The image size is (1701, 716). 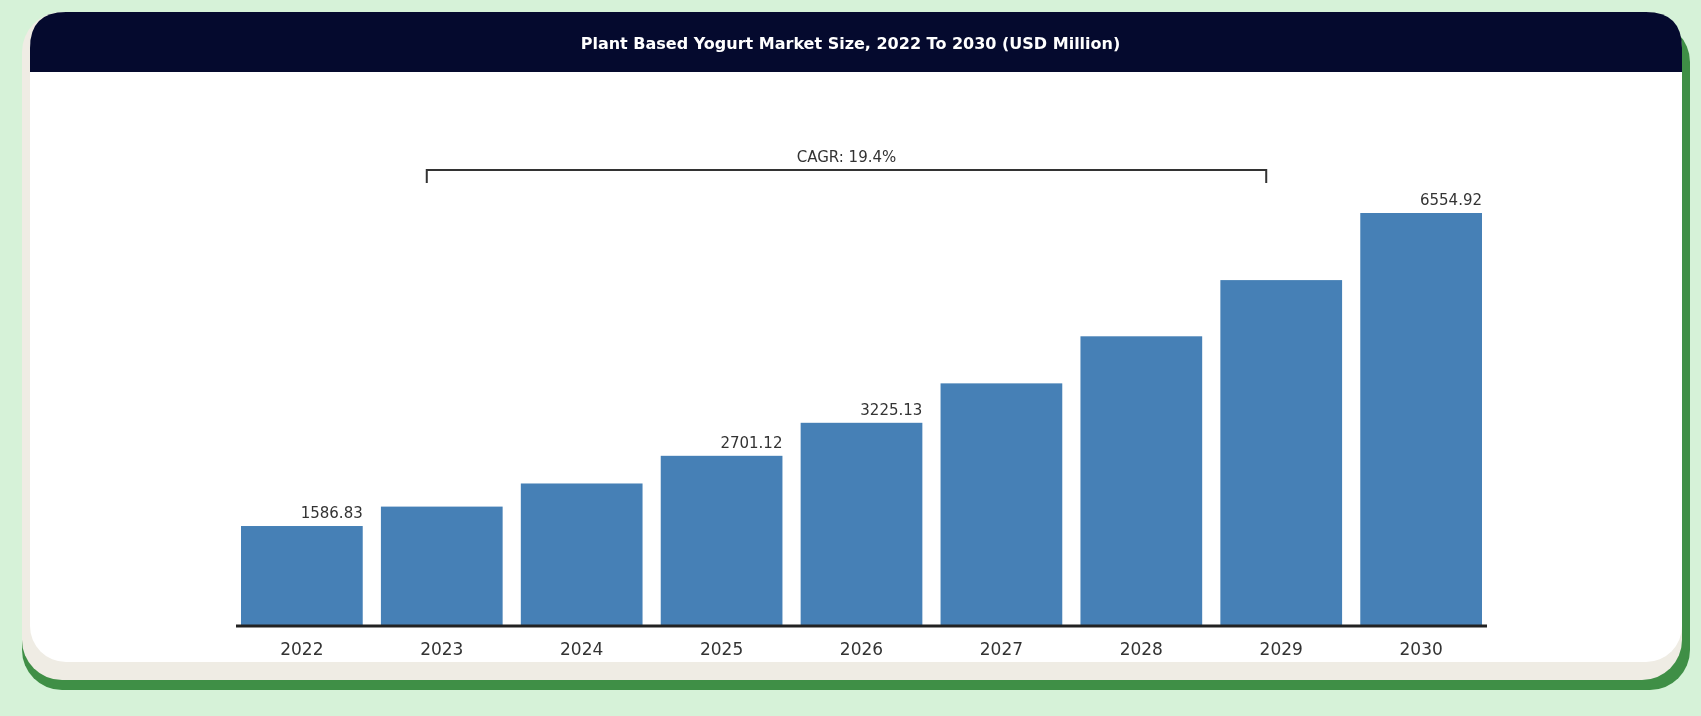 I want to click on x-tick-label: 2026, so click(x=861, y=649).